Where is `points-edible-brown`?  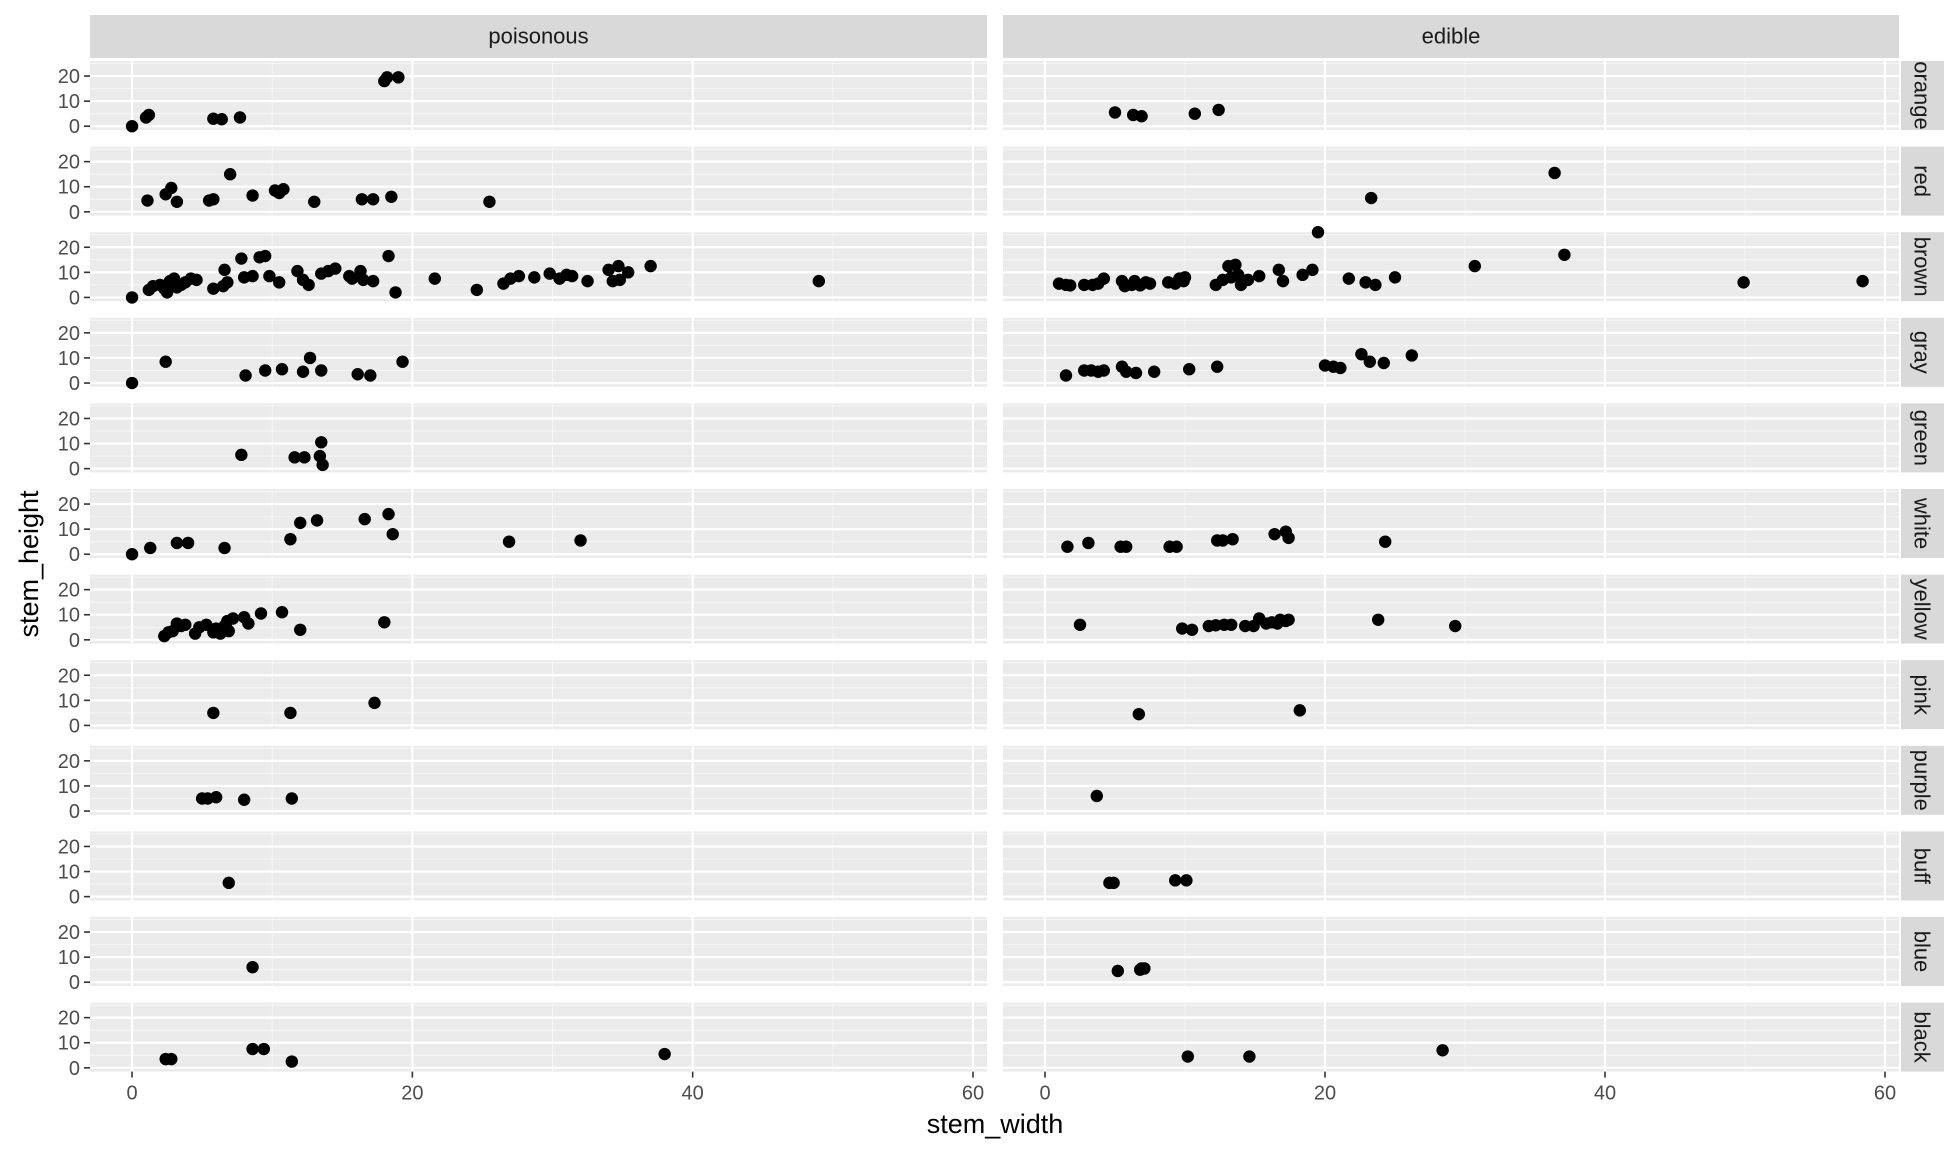
points-edible-brown is located at coordinates (1460, 259).